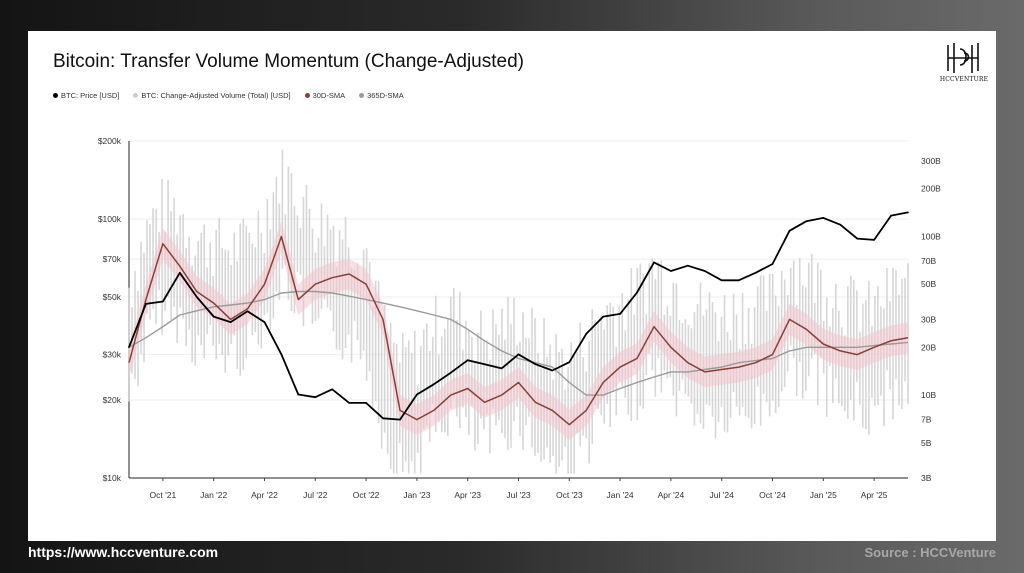  I want to click on y-left-tick-label: $100k, so click(110, 219).